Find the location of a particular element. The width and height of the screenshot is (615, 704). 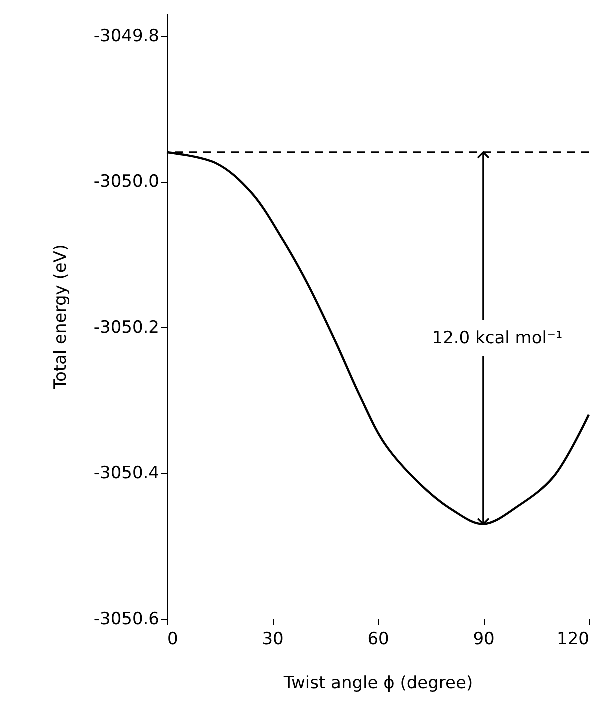

y-axis-title: Total energy (eV) is located at coordinates (60, 317).